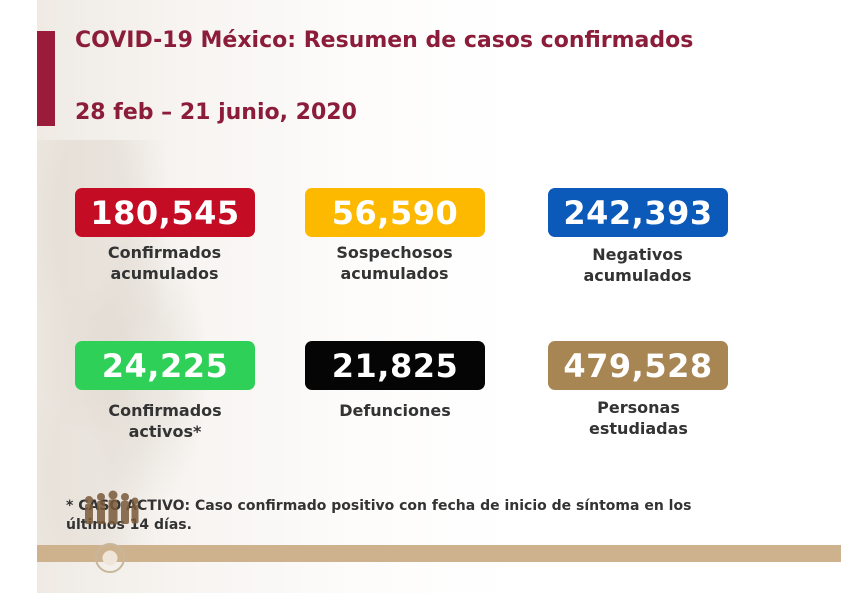 The height and width of the screenshot is (593, 841). What do you see at coordinates (638, 418) in the screenshot?
I see `stat-label: Personas estudiadas` at bounding box center [638, 418].